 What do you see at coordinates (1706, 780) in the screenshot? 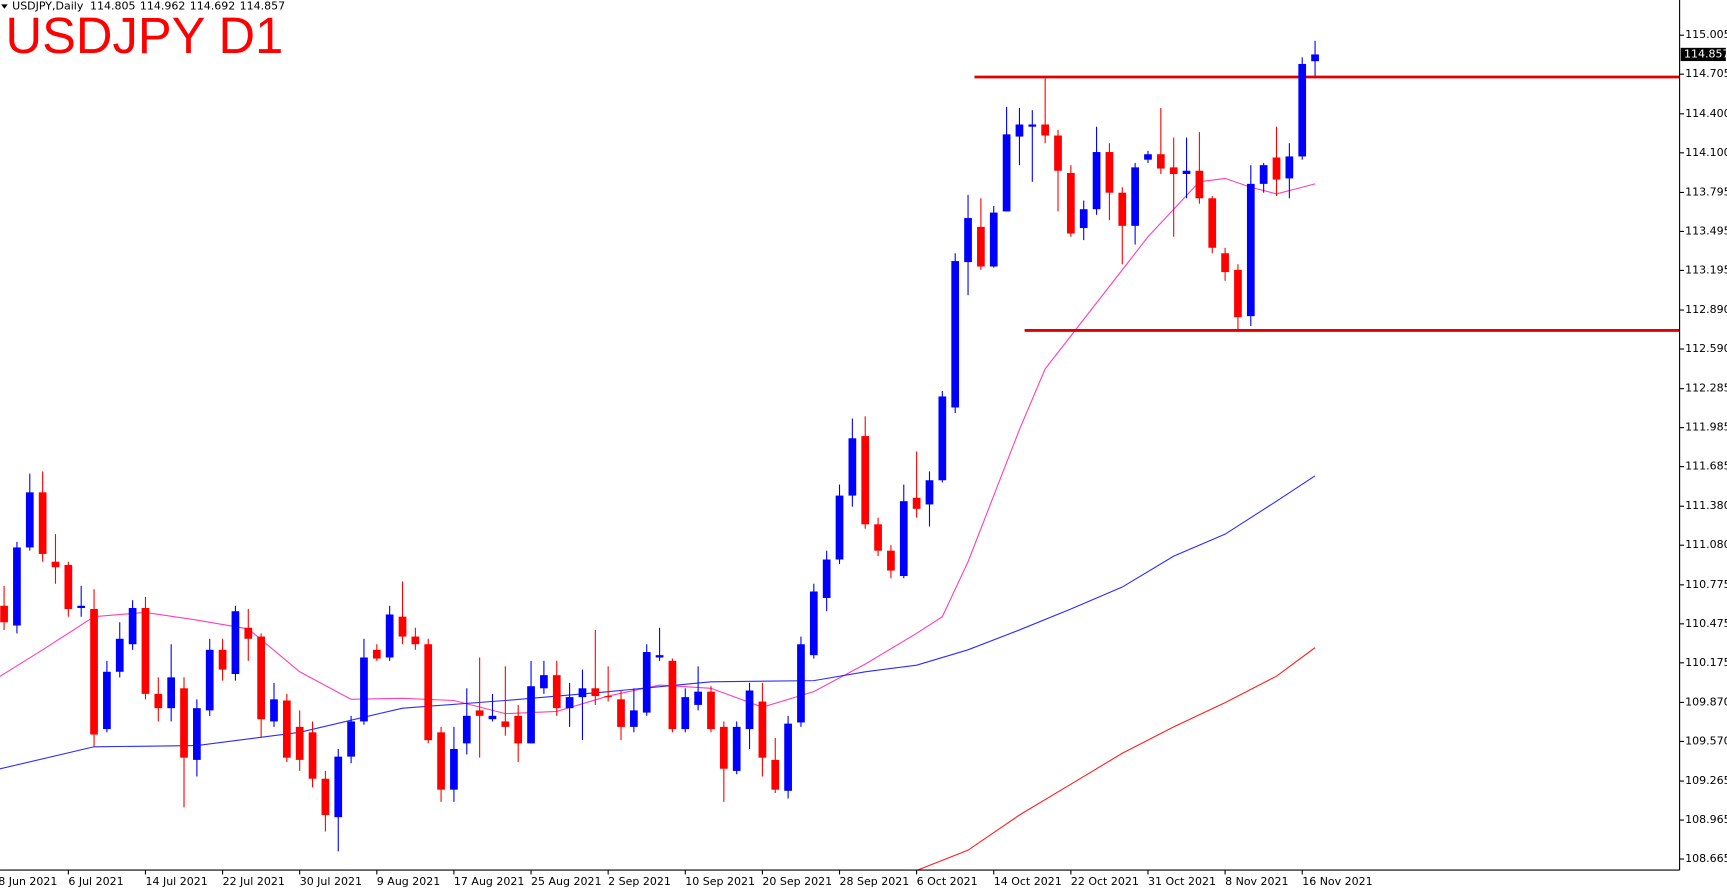
I see `y-tick-label: 109.265` at bounding box center [1706, 780].